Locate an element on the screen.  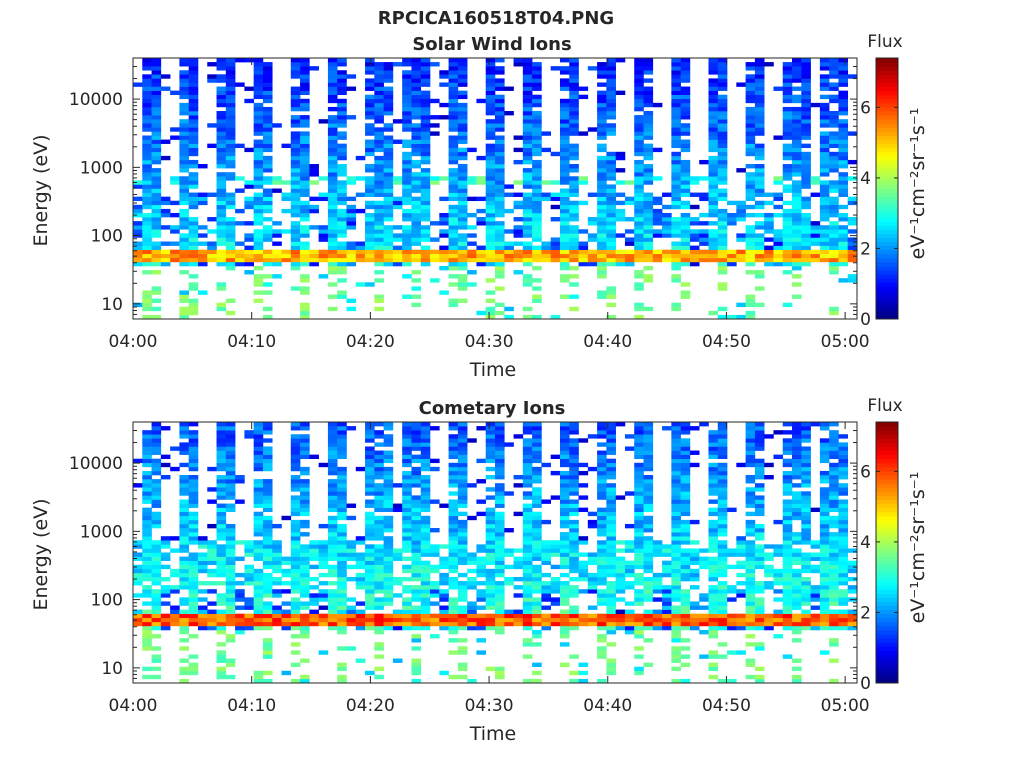
colorbar-tick-label: 6 is located at coordinates (865, 108).